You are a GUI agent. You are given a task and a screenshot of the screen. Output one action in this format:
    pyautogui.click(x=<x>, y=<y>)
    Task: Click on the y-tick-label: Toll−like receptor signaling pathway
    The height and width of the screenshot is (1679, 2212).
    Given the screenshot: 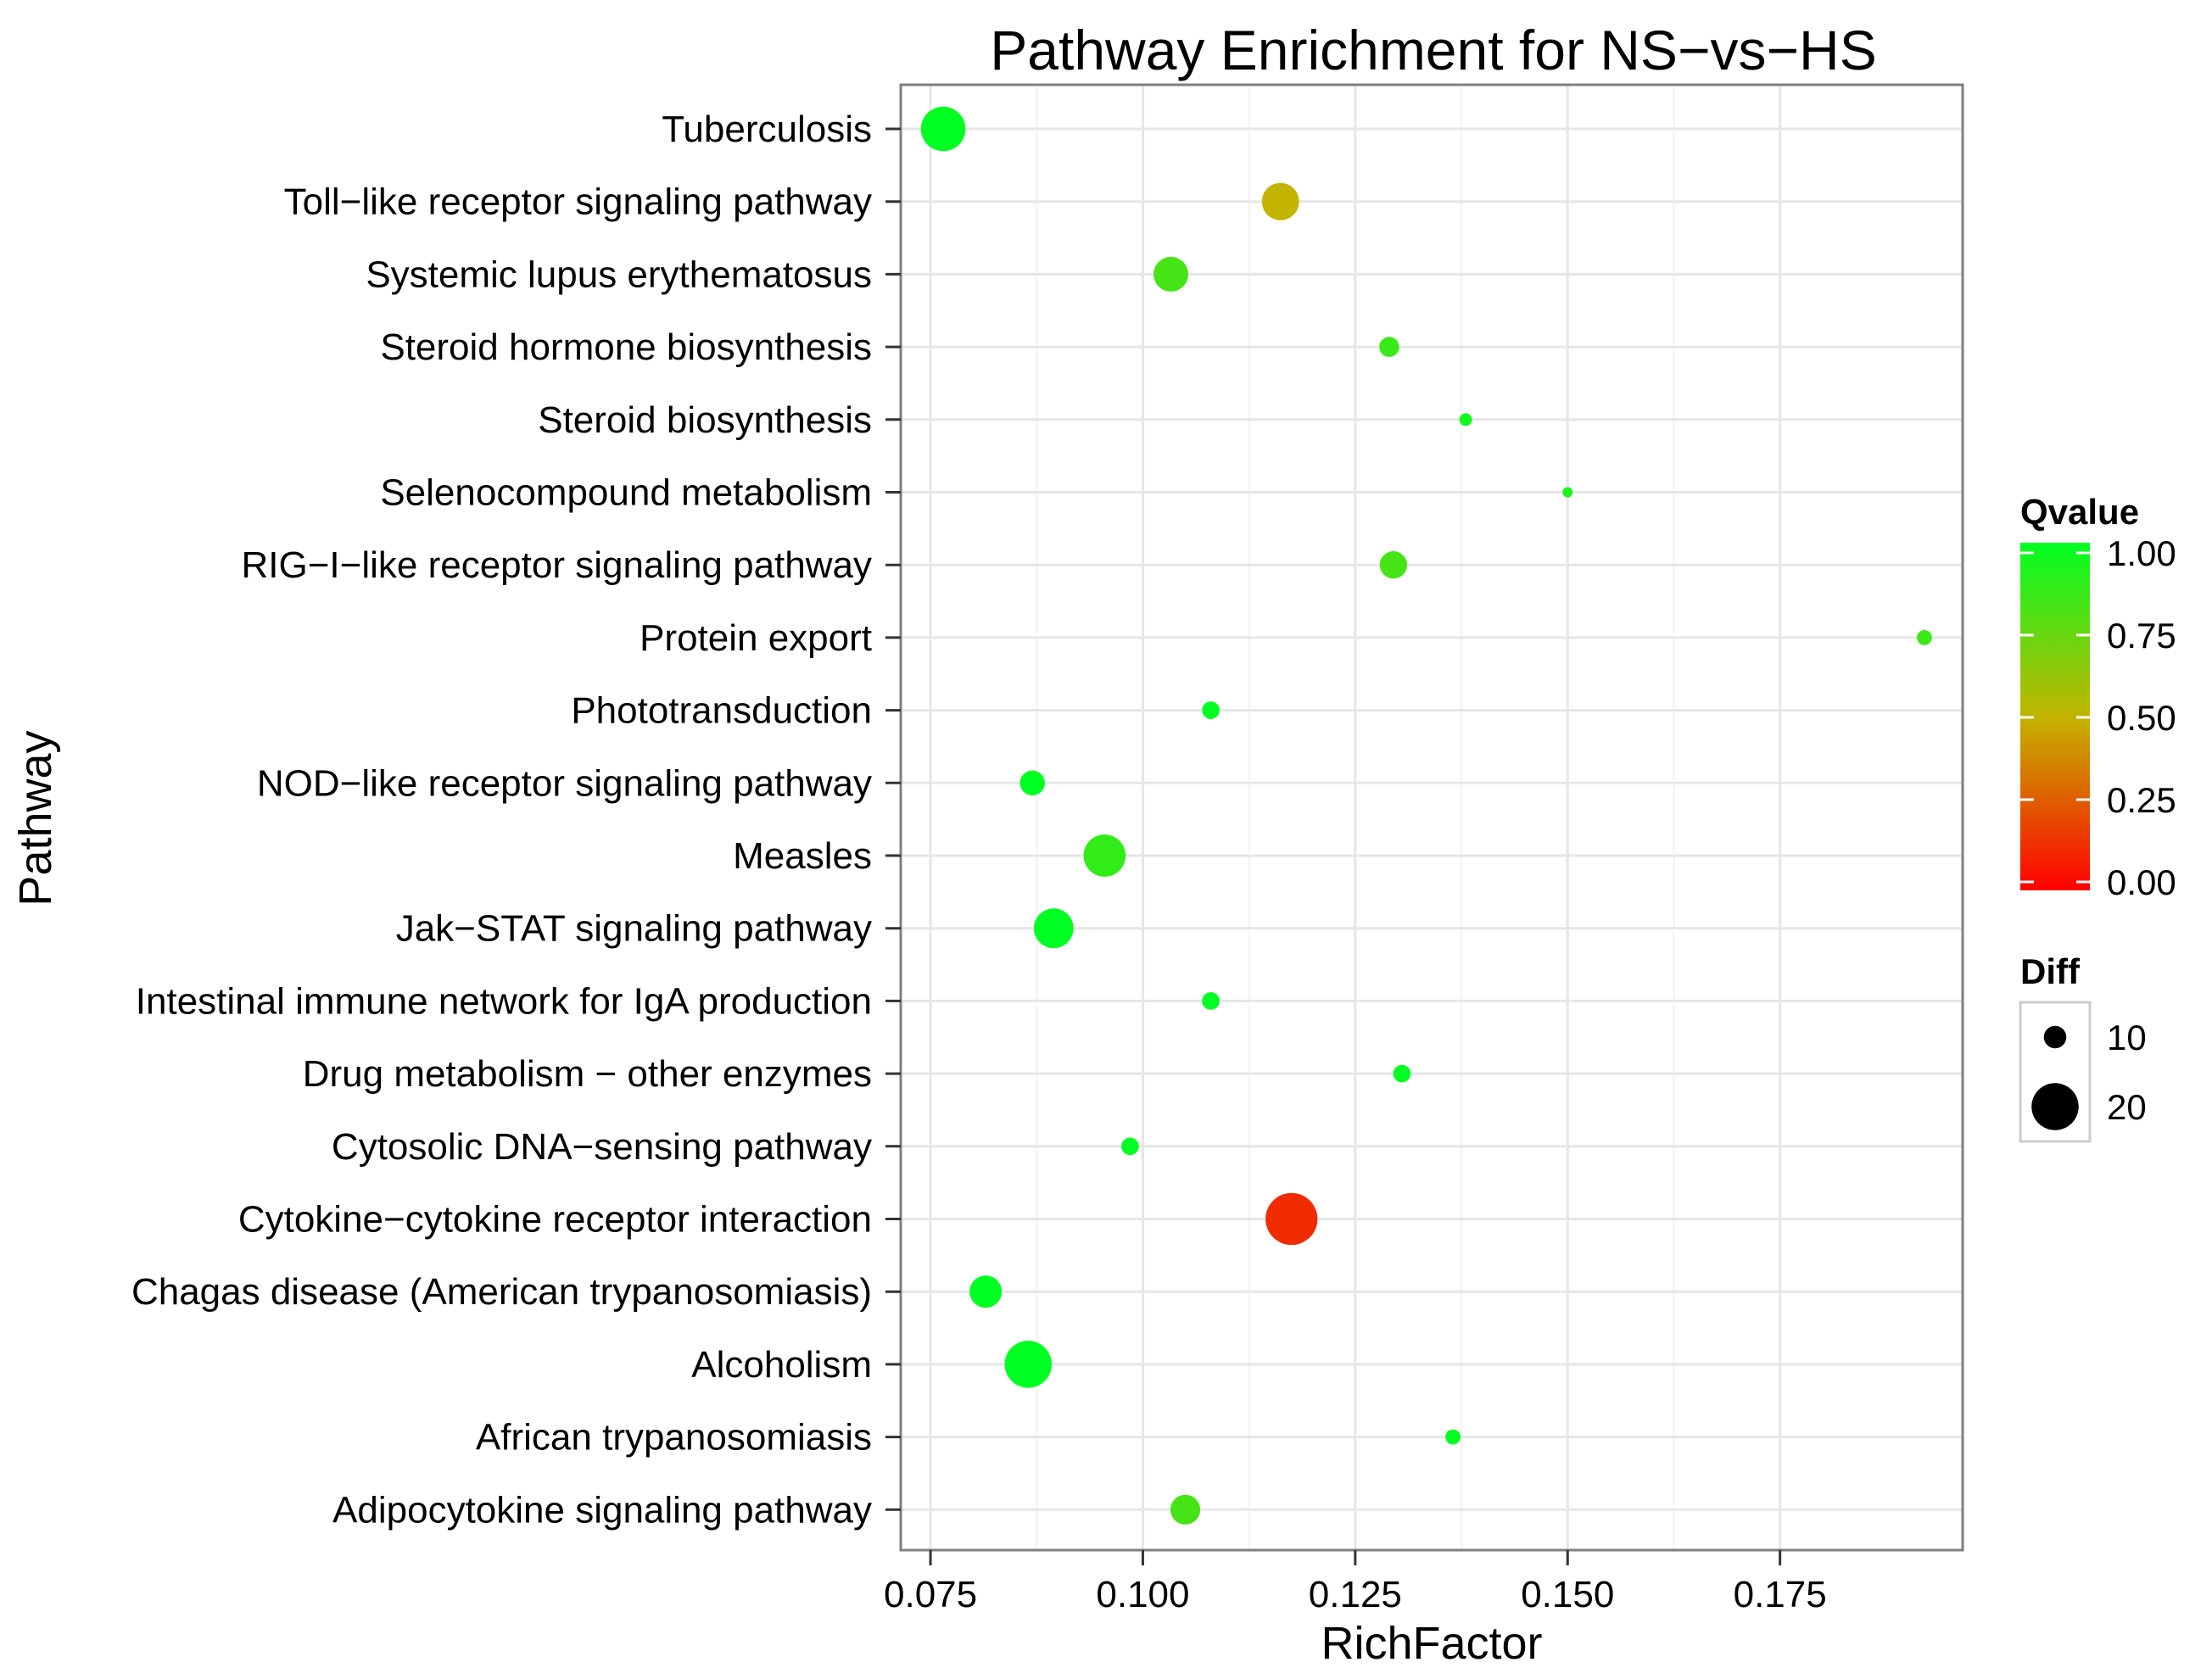 What is the action you would take?
    pyautogui.click(x=578, y=202)
    